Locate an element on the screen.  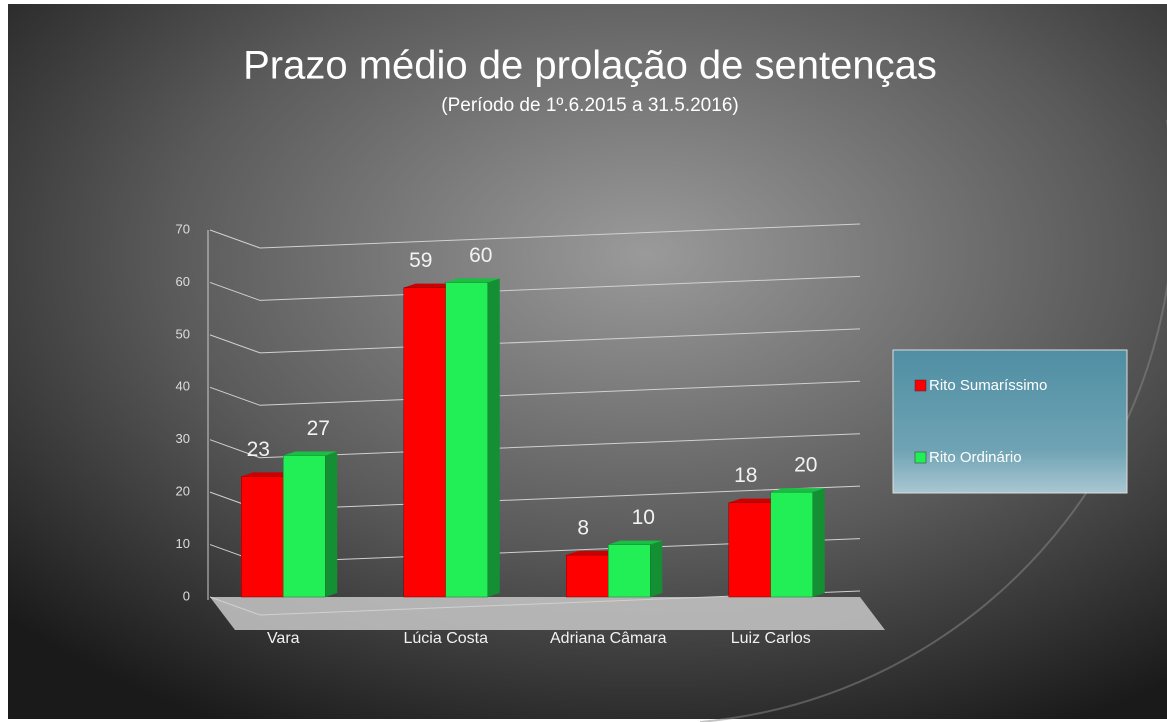
floor is located at coordinates (547, 613).